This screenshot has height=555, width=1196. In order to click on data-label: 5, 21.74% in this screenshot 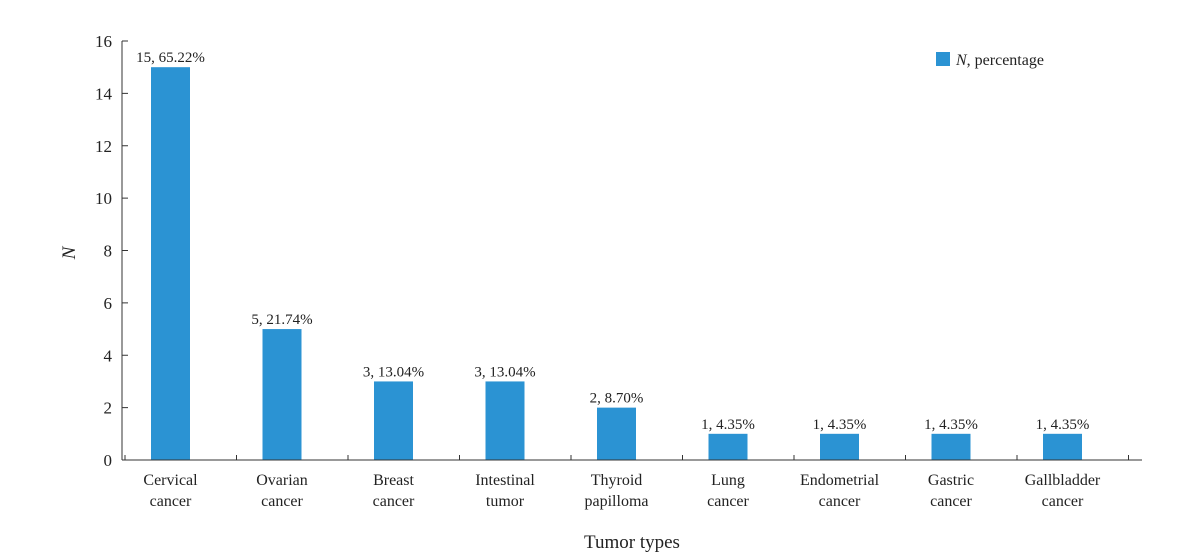, I will do `click(281, 320)`.